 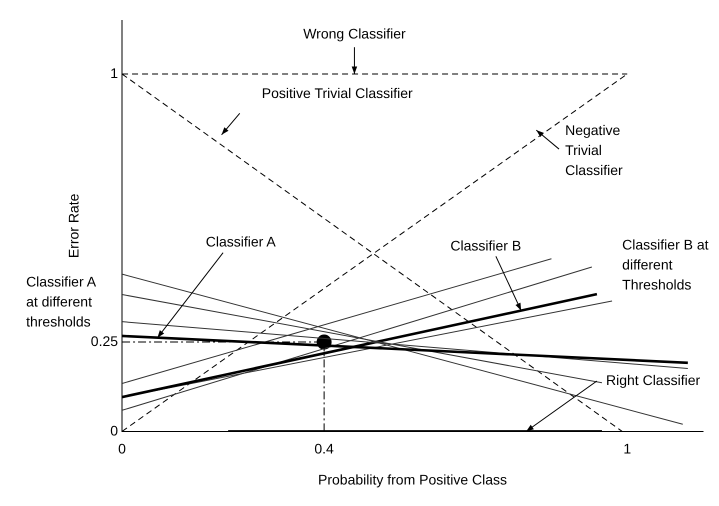 What do you see at coordinates (104, 340) in the screenshot?
I see `y-tick-label: 0.25` at bounding box center [104, 340].